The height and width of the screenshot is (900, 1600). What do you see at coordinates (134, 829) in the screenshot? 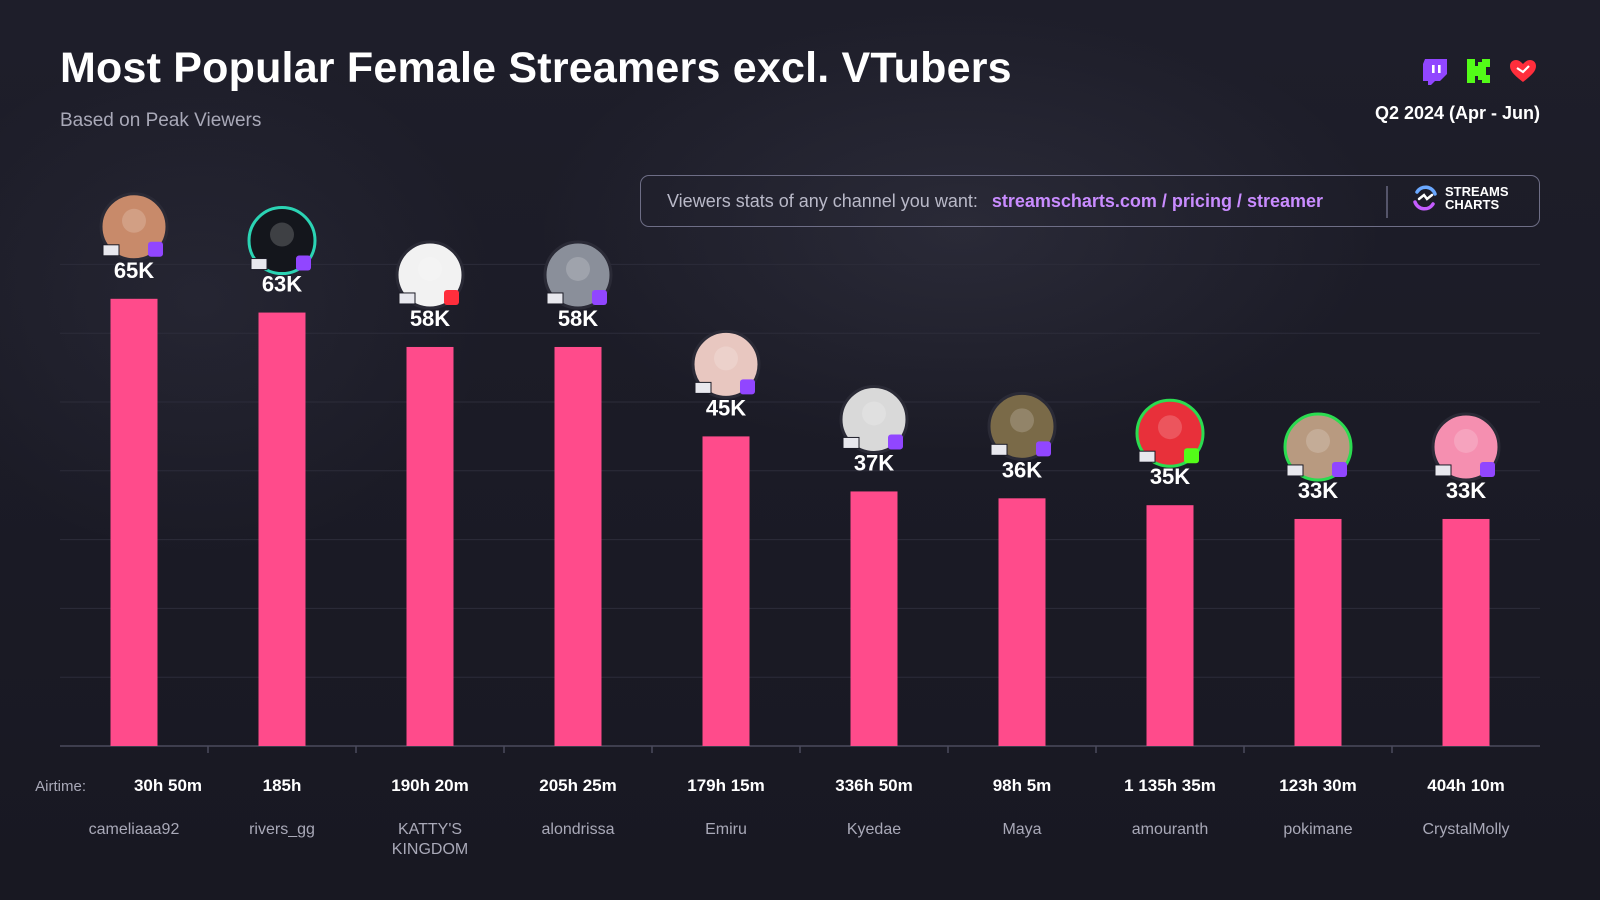
I see `category-label: cameliaaa92` at bounding box center [134, 829].